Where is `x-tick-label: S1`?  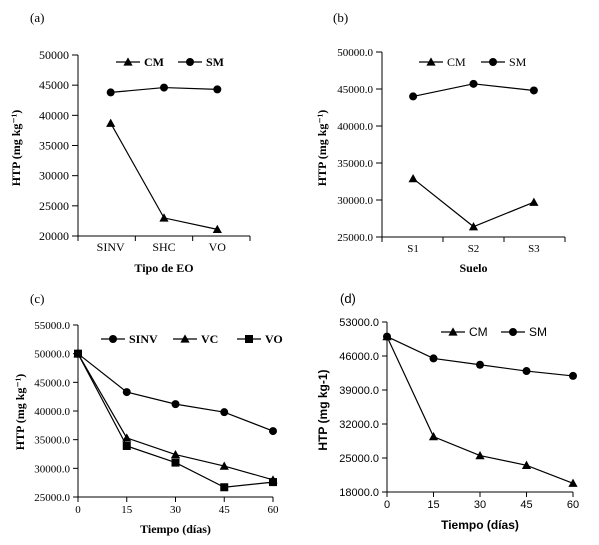 x-tick-label: S1 is located at coordinates (413, 249).